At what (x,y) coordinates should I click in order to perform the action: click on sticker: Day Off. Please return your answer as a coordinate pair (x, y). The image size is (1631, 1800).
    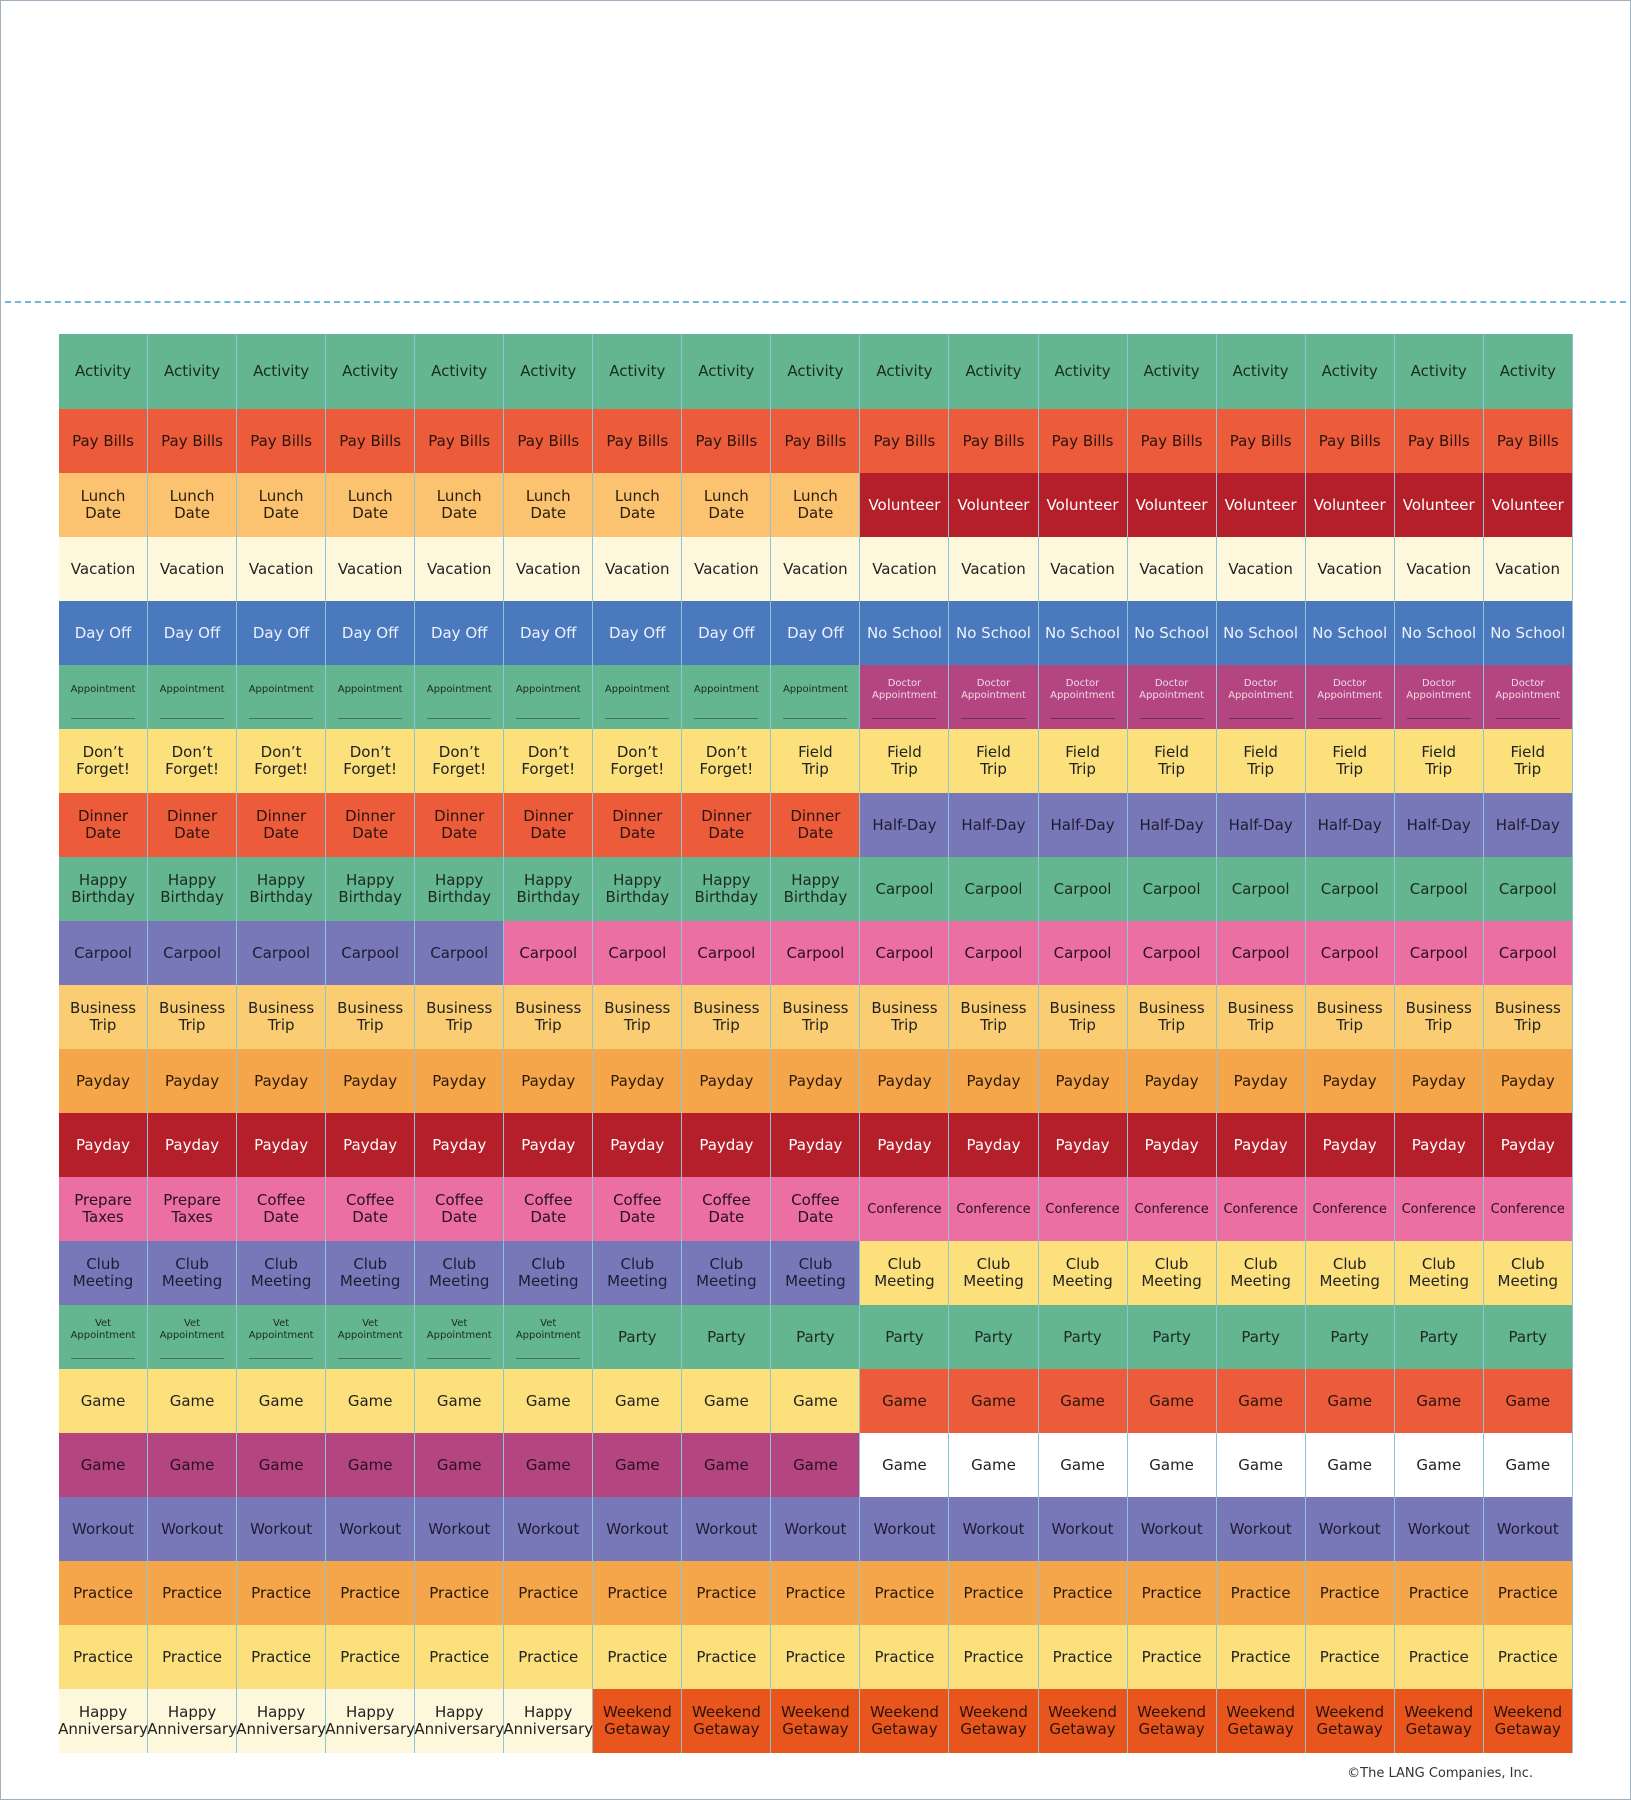
    Looking at the image, I should click on (816, 633).